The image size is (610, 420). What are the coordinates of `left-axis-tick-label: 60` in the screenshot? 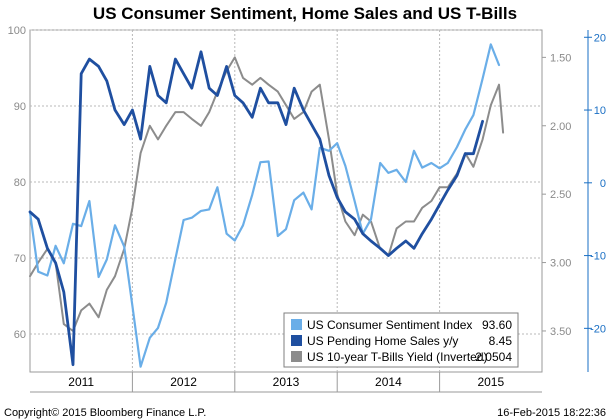 It's located at (20, 335).